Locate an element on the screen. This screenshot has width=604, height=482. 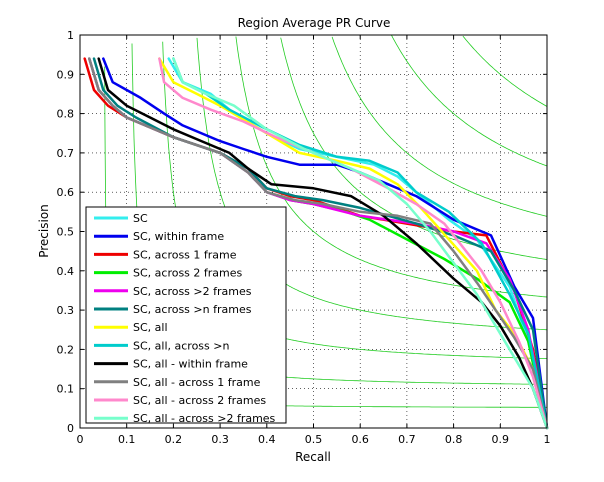
chart-title: Region Average PR Curve is located at coordinates (314, 23).